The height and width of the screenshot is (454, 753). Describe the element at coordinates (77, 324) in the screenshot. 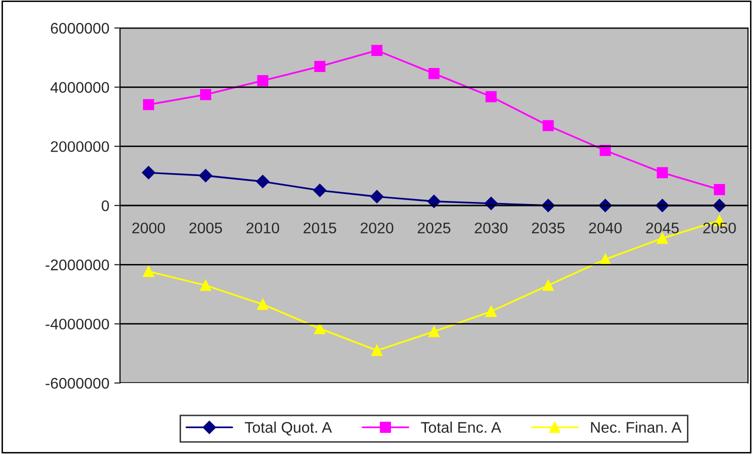

I see `y-tick-label: -4000000` at that location.